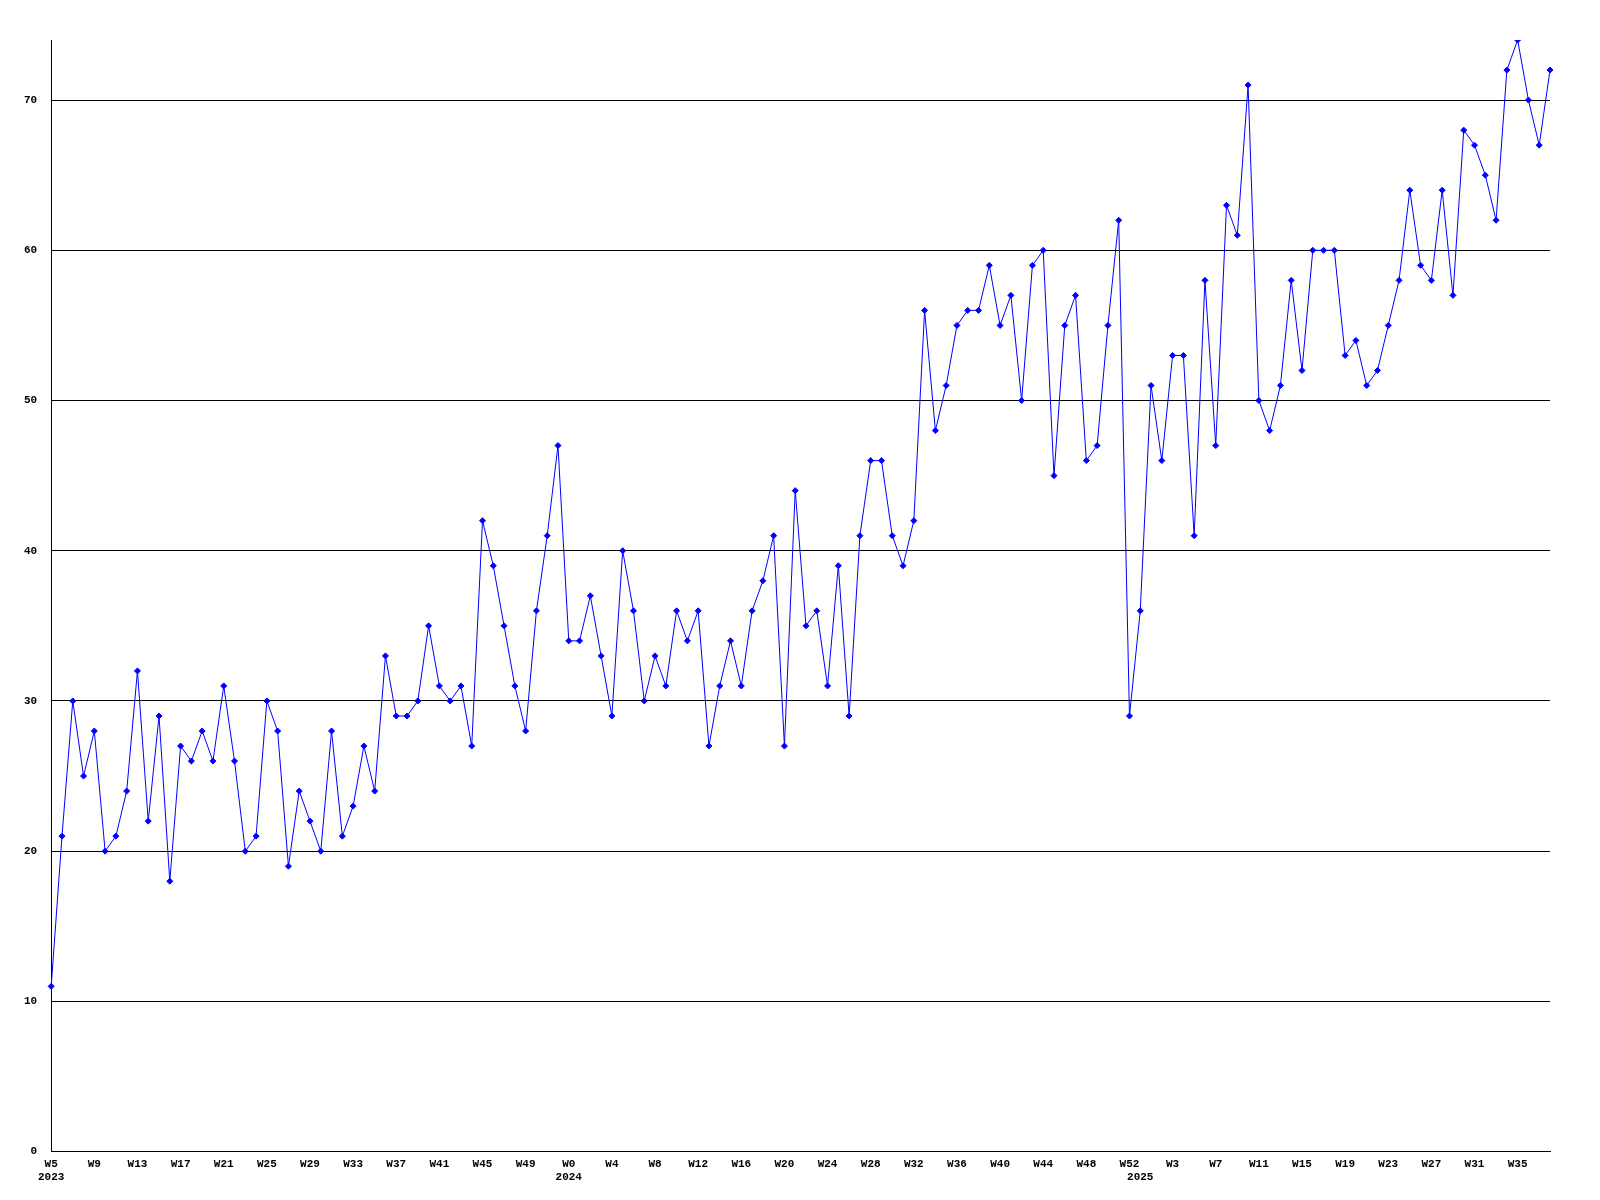 The image size is (1600, 1200). What do you see at coordinates (784, 1163) in the screenshot?
I see `x-tick-label: W20` at bounding box center [784, 1163].